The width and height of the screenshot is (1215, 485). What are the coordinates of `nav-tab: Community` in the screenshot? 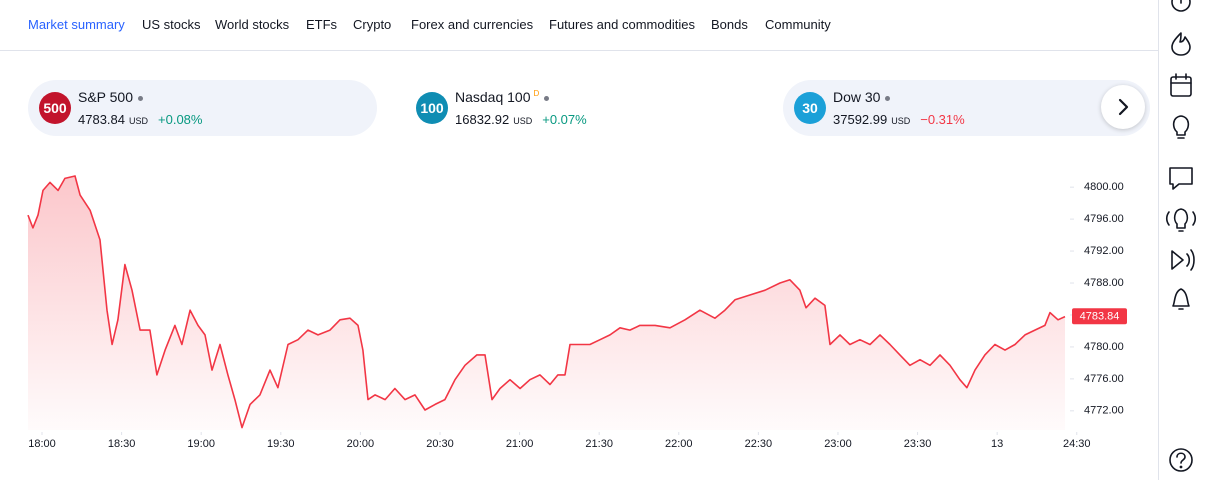 It's located at (798, 24).